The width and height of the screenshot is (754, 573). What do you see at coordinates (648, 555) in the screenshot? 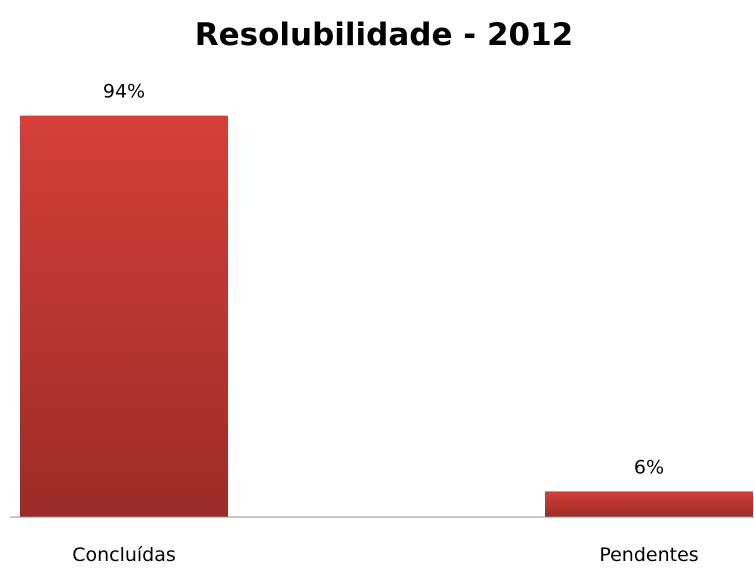
I see `x-tick-label-pendentes: Pendentes` at bounding box center [648, 555].